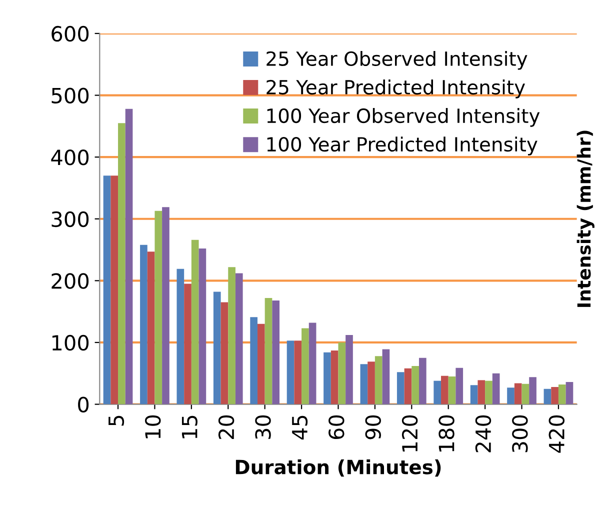  Describe the element at coordinates (70, 34) in the screenshot. I see `y-tick-label: 600` at that location.